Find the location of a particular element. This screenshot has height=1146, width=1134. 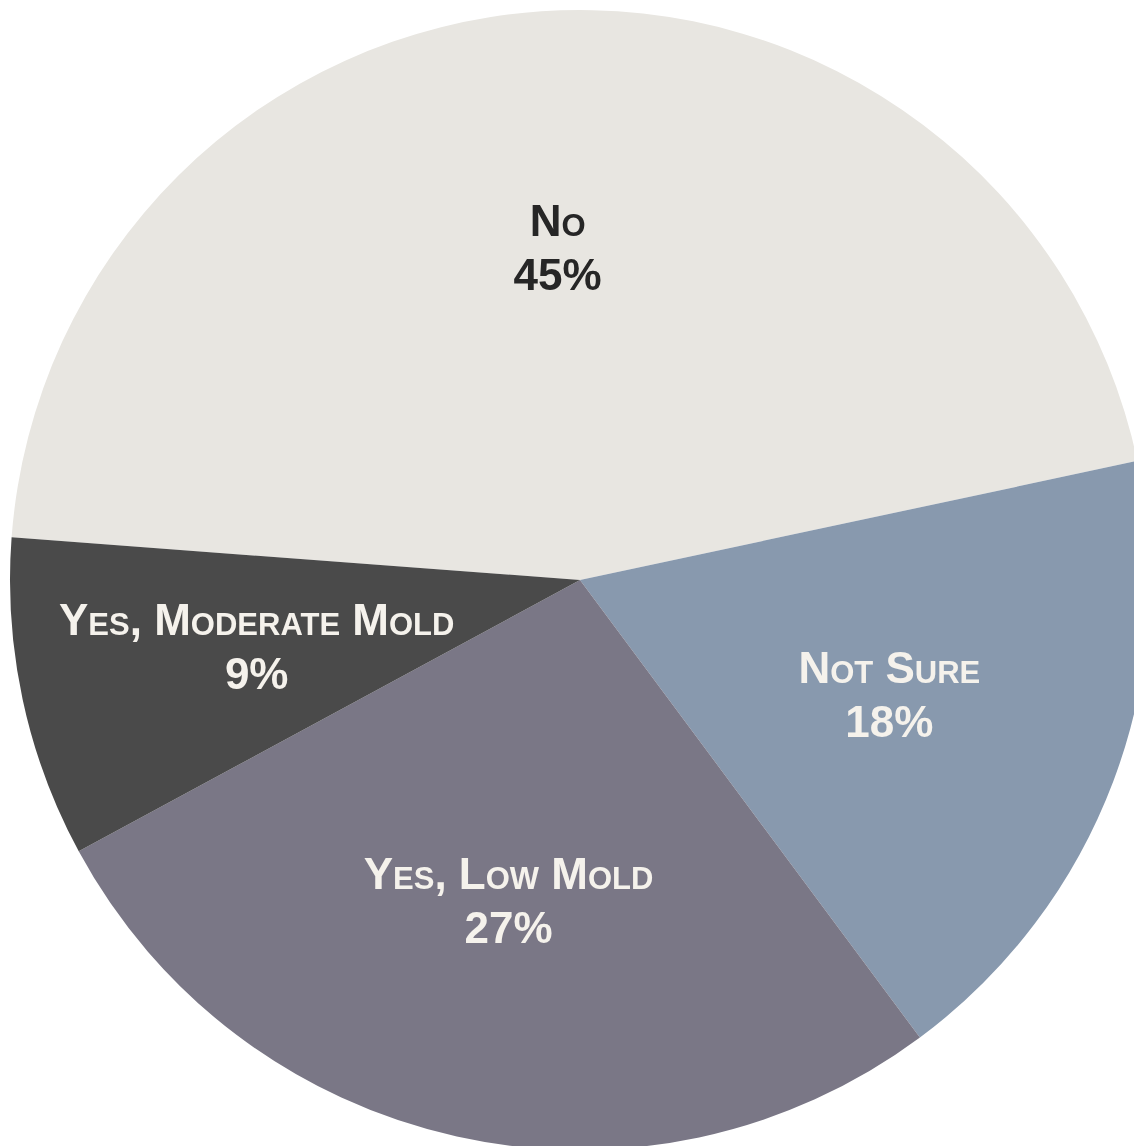

slice-label: Yes, Low Mold is located at coordinates (508, 873).